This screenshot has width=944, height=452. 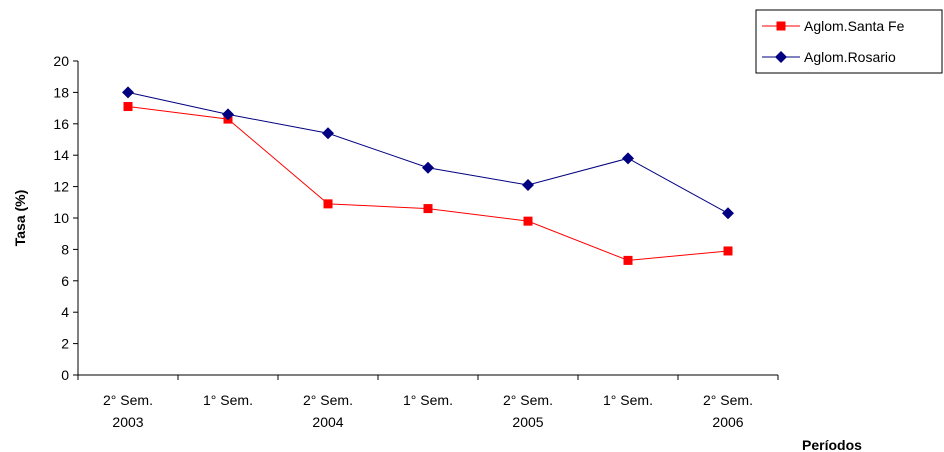 I want to click on y-tick-label: 4, so click(x=65, y=312).